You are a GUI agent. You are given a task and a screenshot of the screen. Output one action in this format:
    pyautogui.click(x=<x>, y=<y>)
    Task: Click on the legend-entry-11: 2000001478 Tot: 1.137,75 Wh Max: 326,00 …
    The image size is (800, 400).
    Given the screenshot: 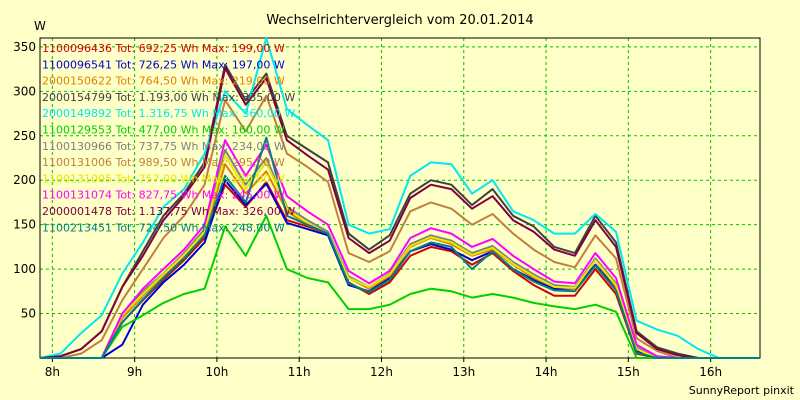 What is the action you would take?
    pyautogui.click(x=168, y=211)
    